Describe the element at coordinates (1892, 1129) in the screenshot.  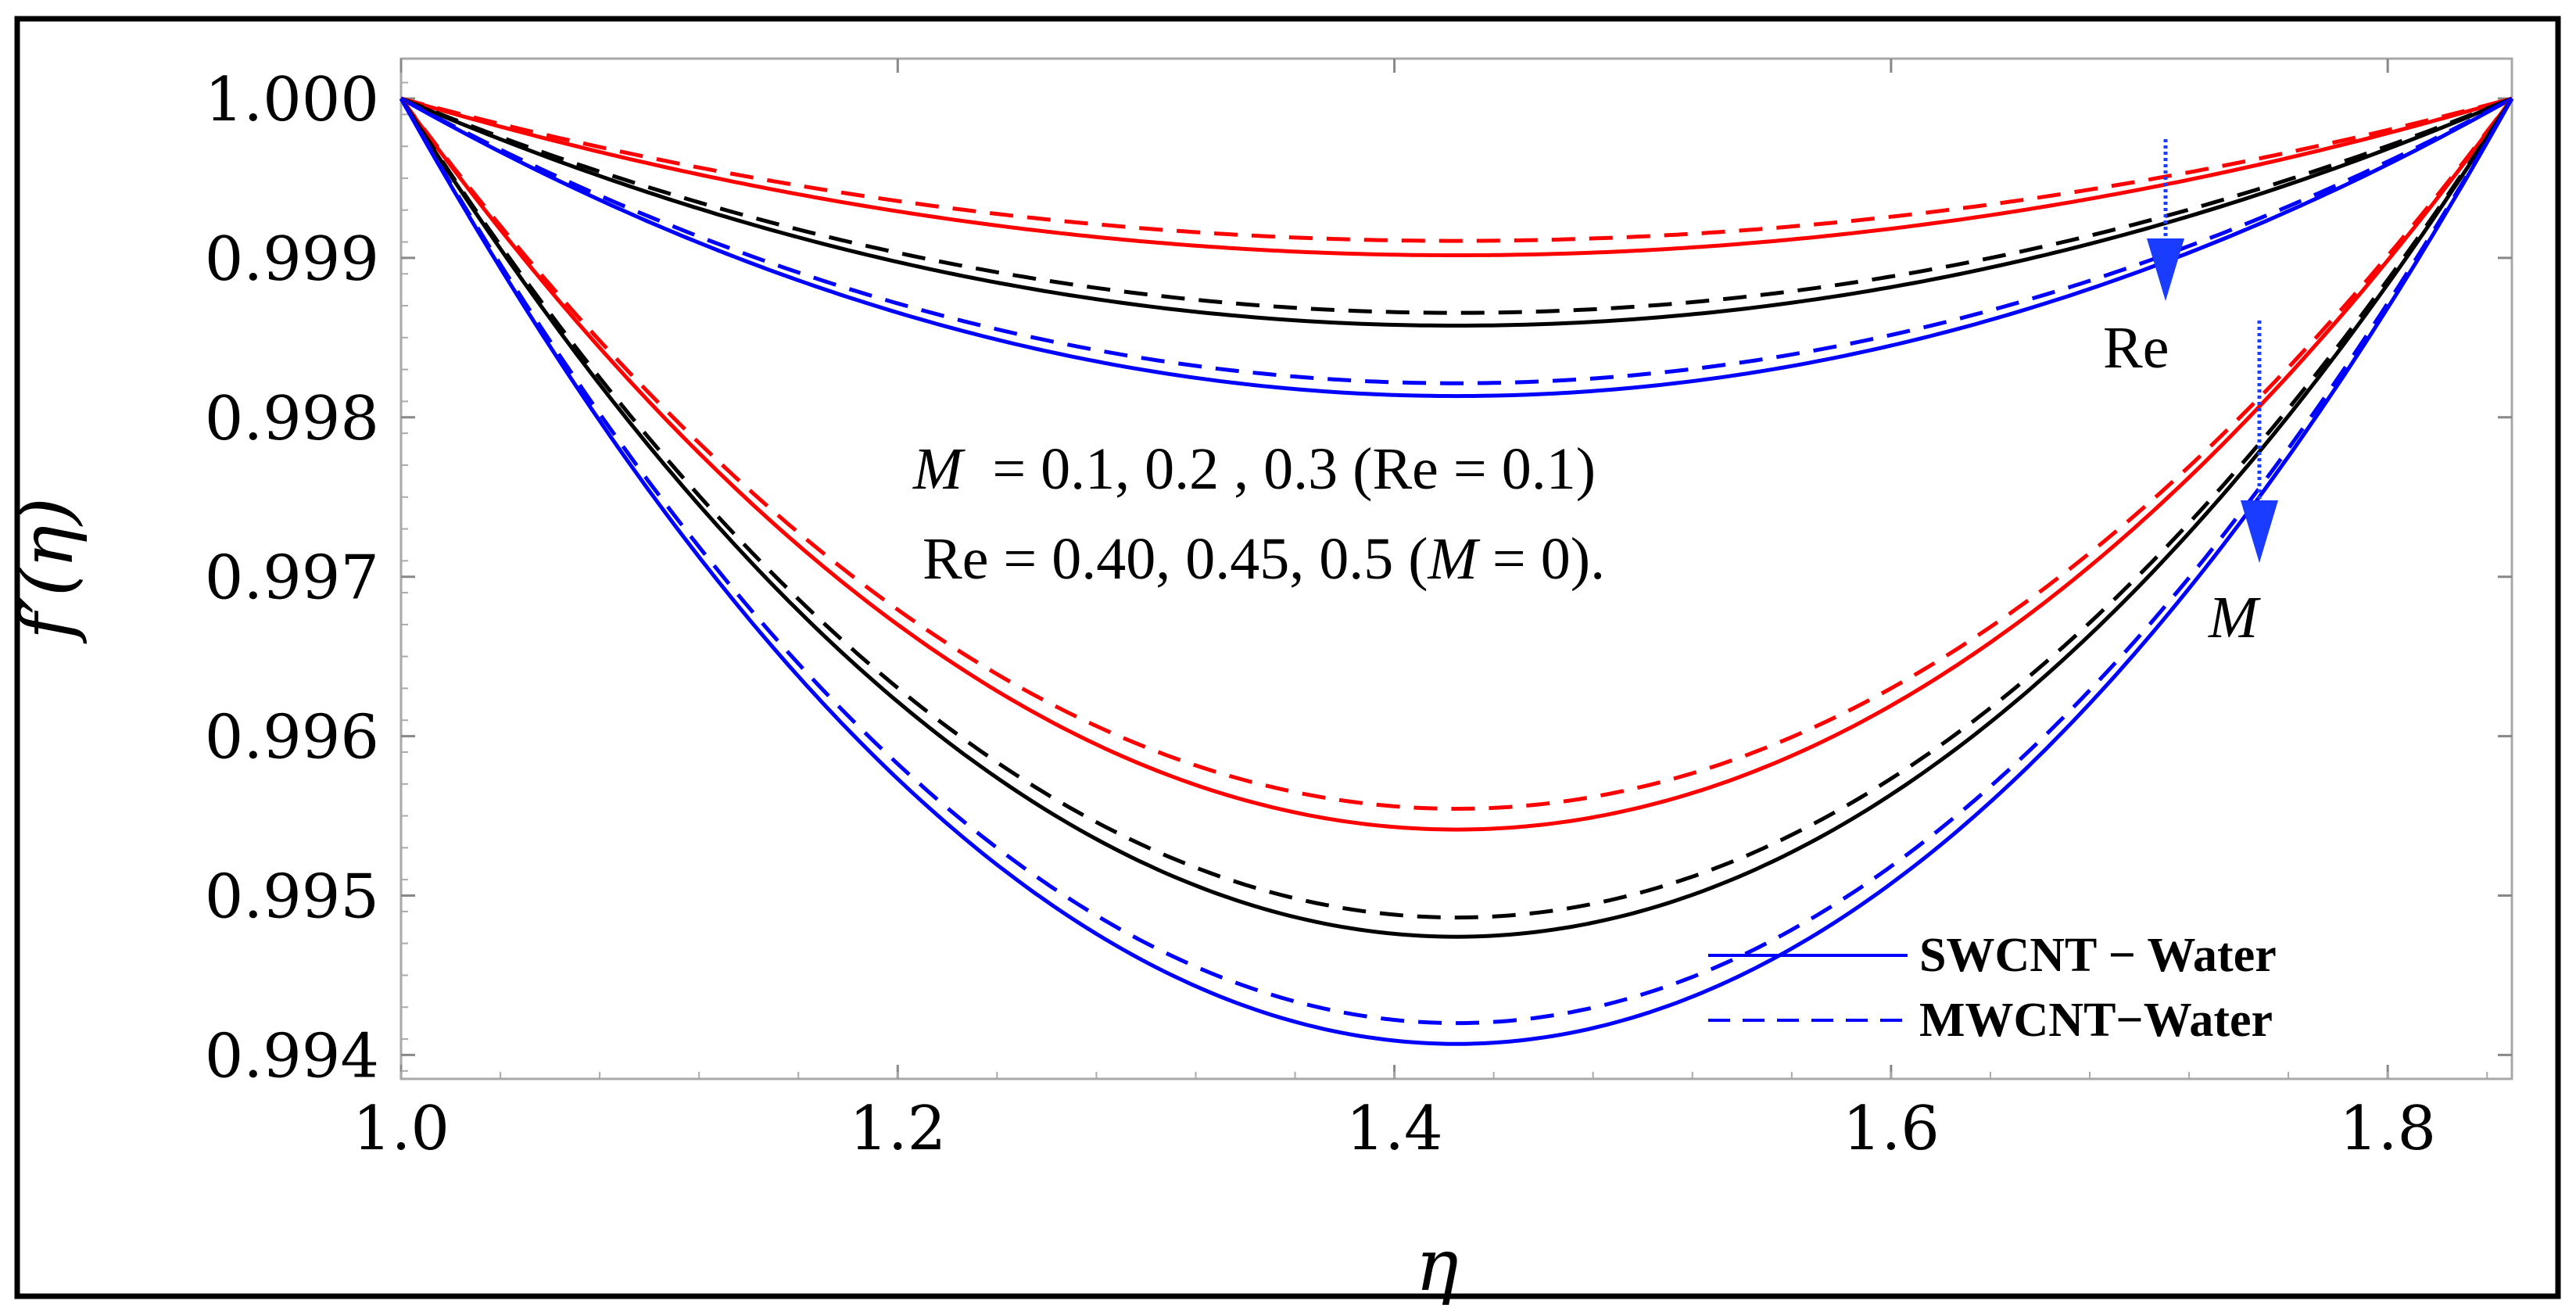
I see `x-tick-label: 1.6` at that location.